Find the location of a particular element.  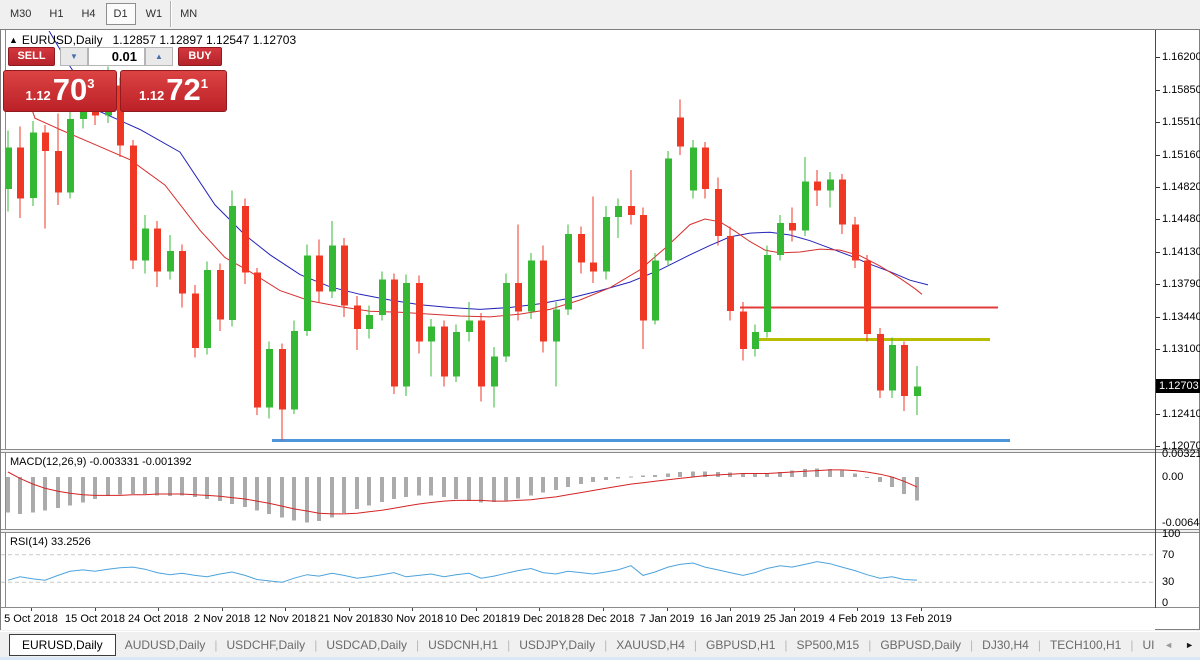

buy-button: BUY is located at coordinates (200, 56).